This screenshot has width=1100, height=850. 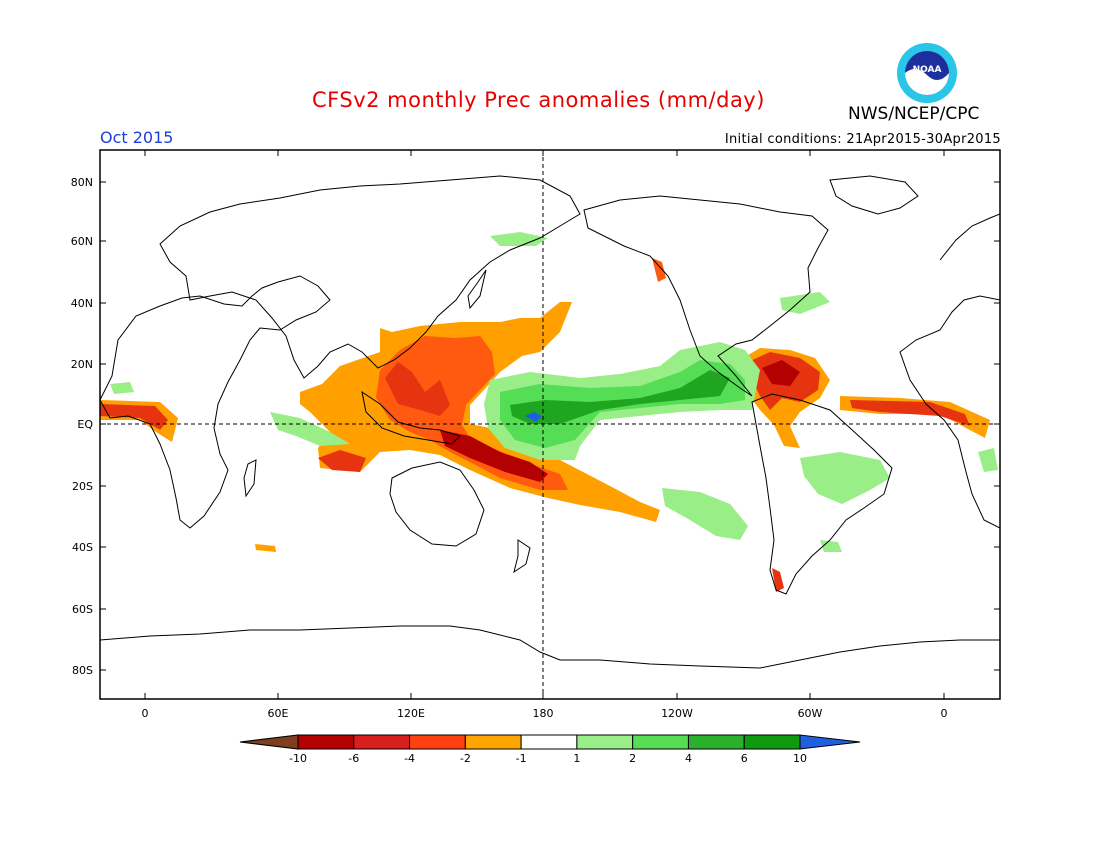 What do you see at coordinates (910, 413) in the screenshot?
I see `dry-anomaly-equatorial-atlantic-core` at bounding box center [910, 413].